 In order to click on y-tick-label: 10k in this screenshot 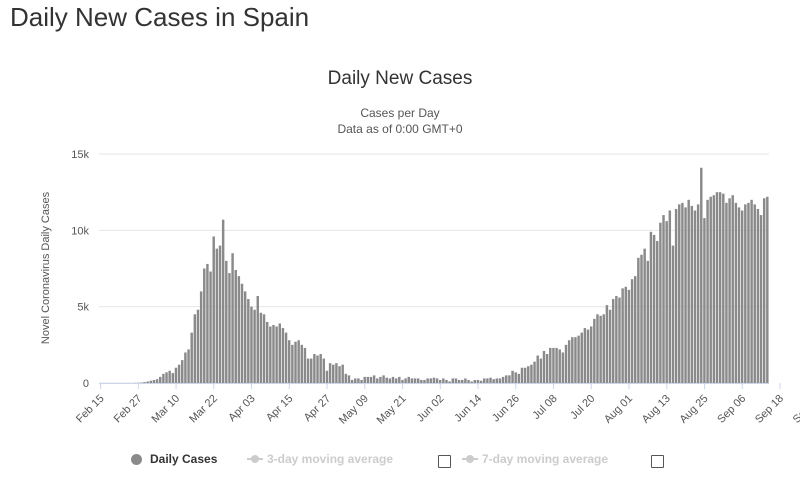, I will do `click(80, 231)`.